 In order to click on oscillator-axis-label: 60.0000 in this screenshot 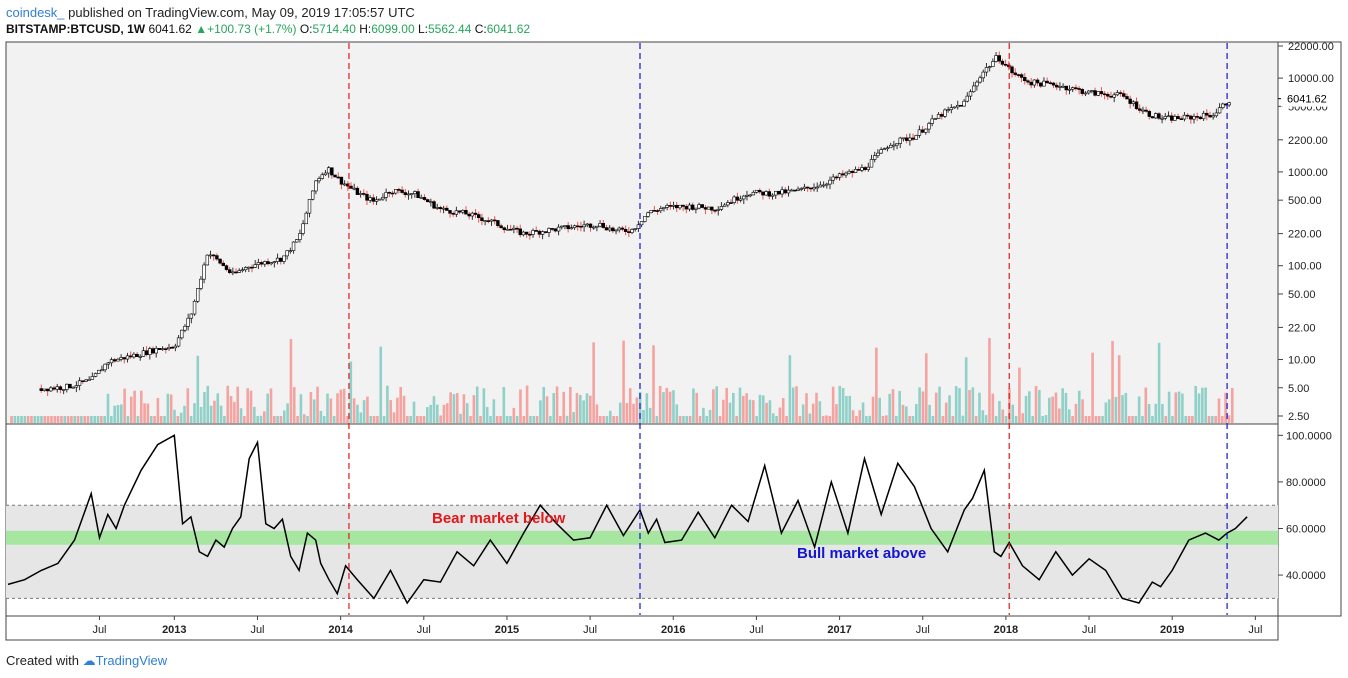, I will do `click(1306, 529)`.